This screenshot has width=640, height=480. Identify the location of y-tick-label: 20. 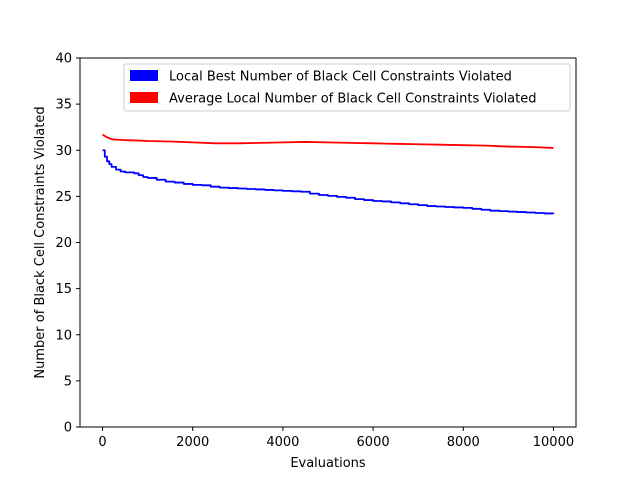
(63, 243).